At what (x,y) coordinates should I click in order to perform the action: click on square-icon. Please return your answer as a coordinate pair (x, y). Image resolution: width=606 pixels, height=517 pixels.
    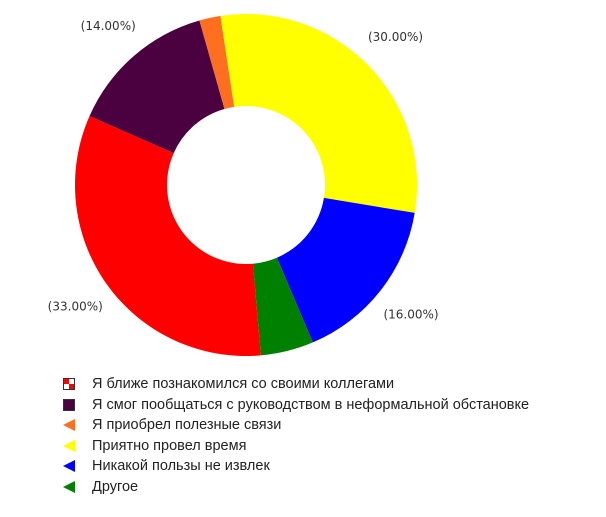
    Looking at the image, I should click on (69, 404).